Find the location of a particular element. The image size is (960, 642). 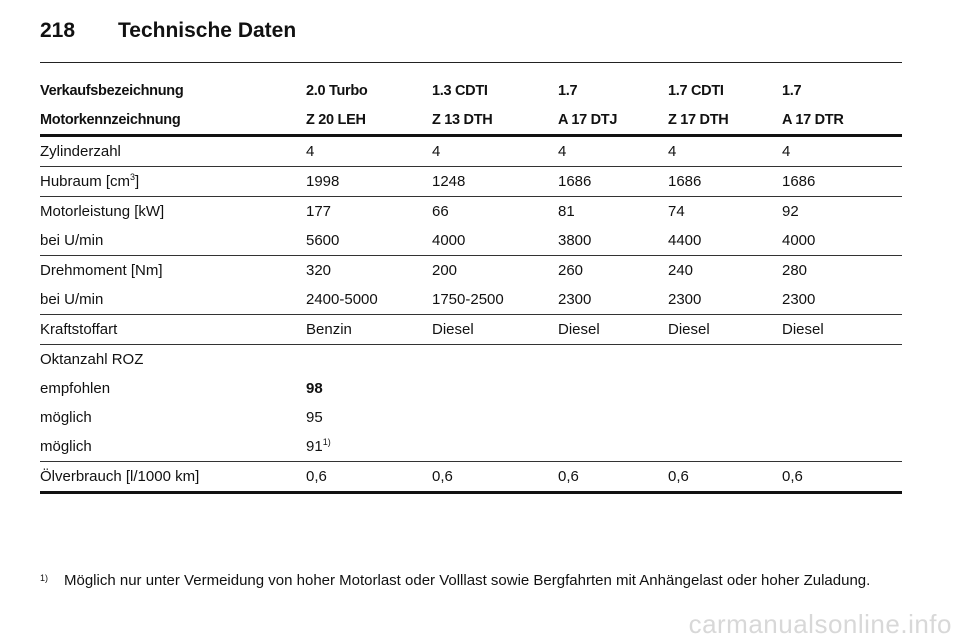

table-cell: 66 is located at coordinates (440, 211).